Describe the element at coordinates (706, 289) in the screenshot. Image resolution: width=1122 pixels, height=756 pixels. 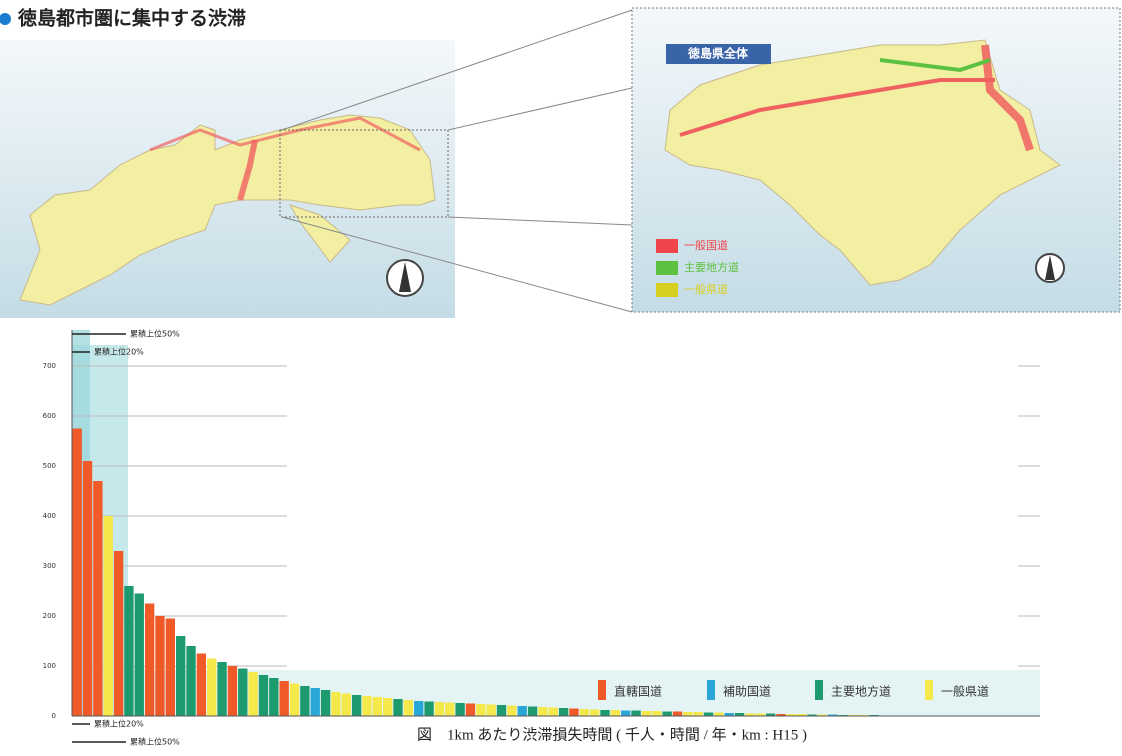
I see `map-legend-label: 一般県道` at that location.